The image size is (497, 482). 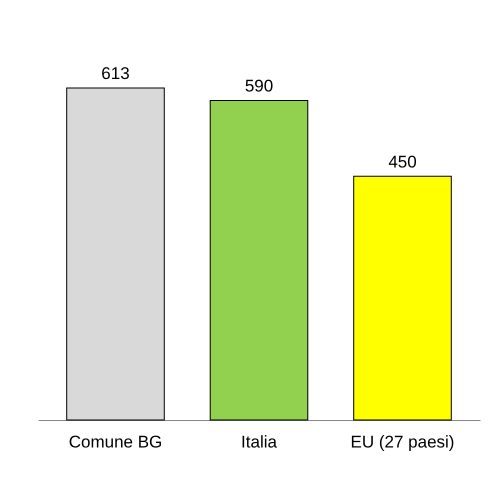 I want to click on x-tick-label: EU (27 paesi), so click(x=402, y=442).